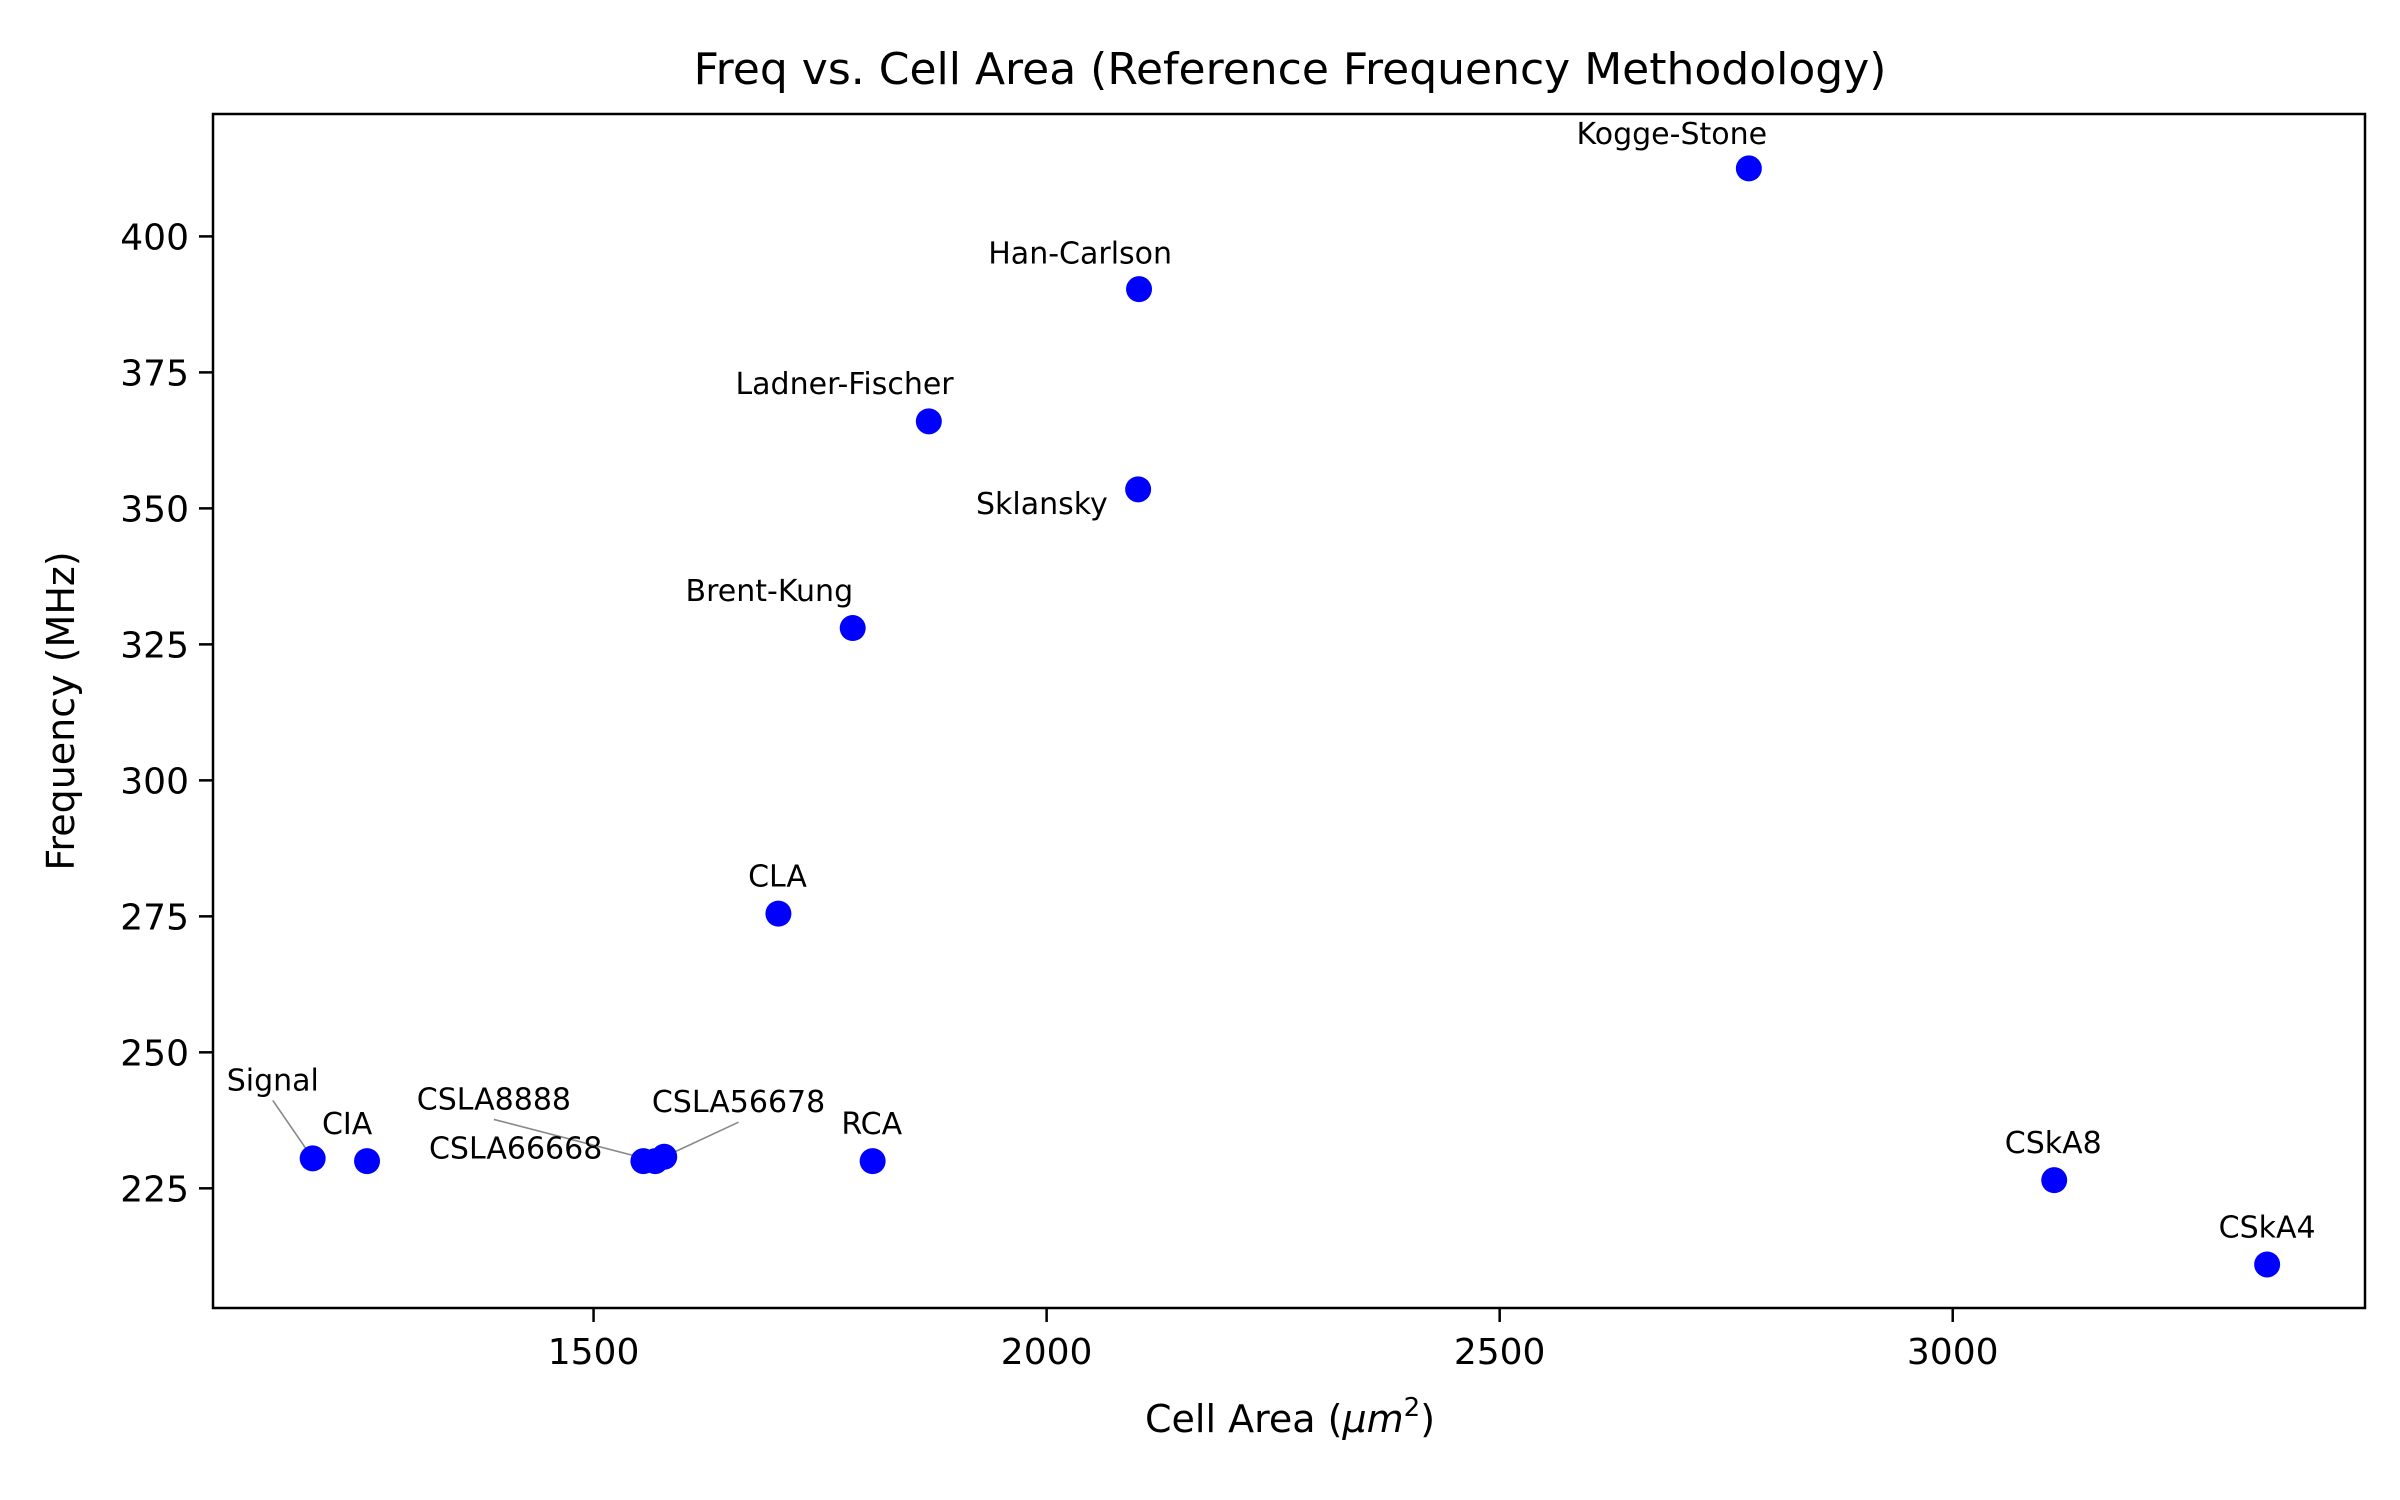  What do you see at coordinates (871, 1124) in the screenshot?
I see `data-point-label: RCA` at bounding box center [871, 1124].